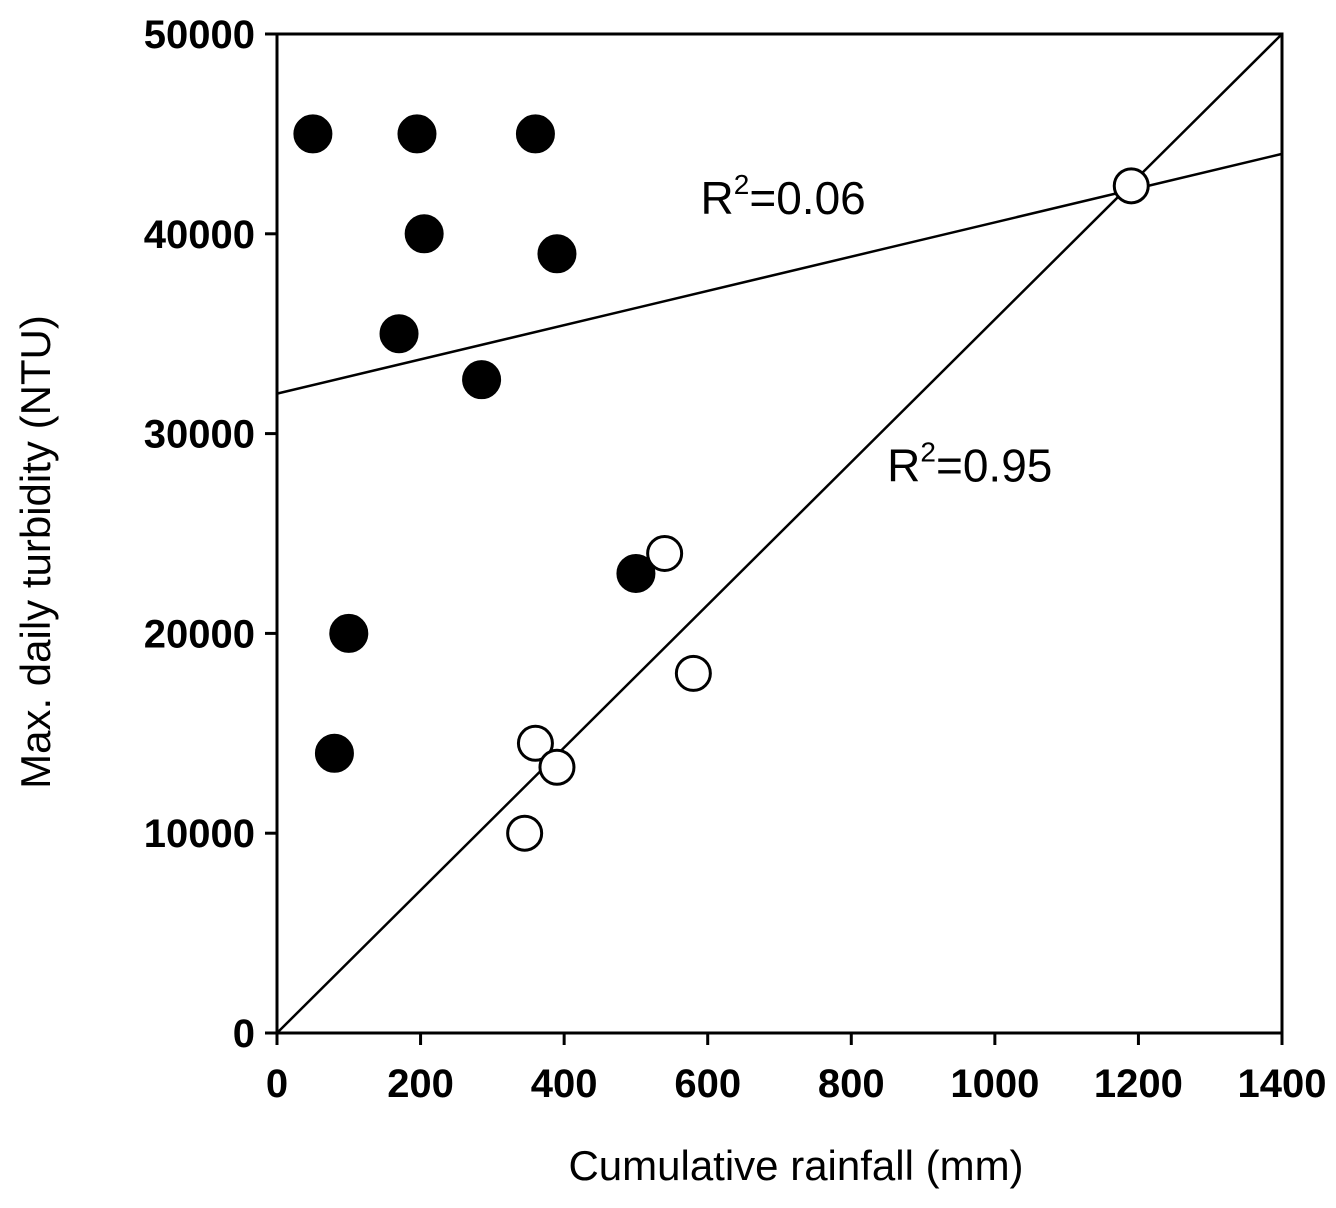 This screenshot has height=1208, width=1336. What do you see at coordinates (199, 235) in the screenshot?
I see `y-tick-label: 40000` at bounding box center [199, 235].